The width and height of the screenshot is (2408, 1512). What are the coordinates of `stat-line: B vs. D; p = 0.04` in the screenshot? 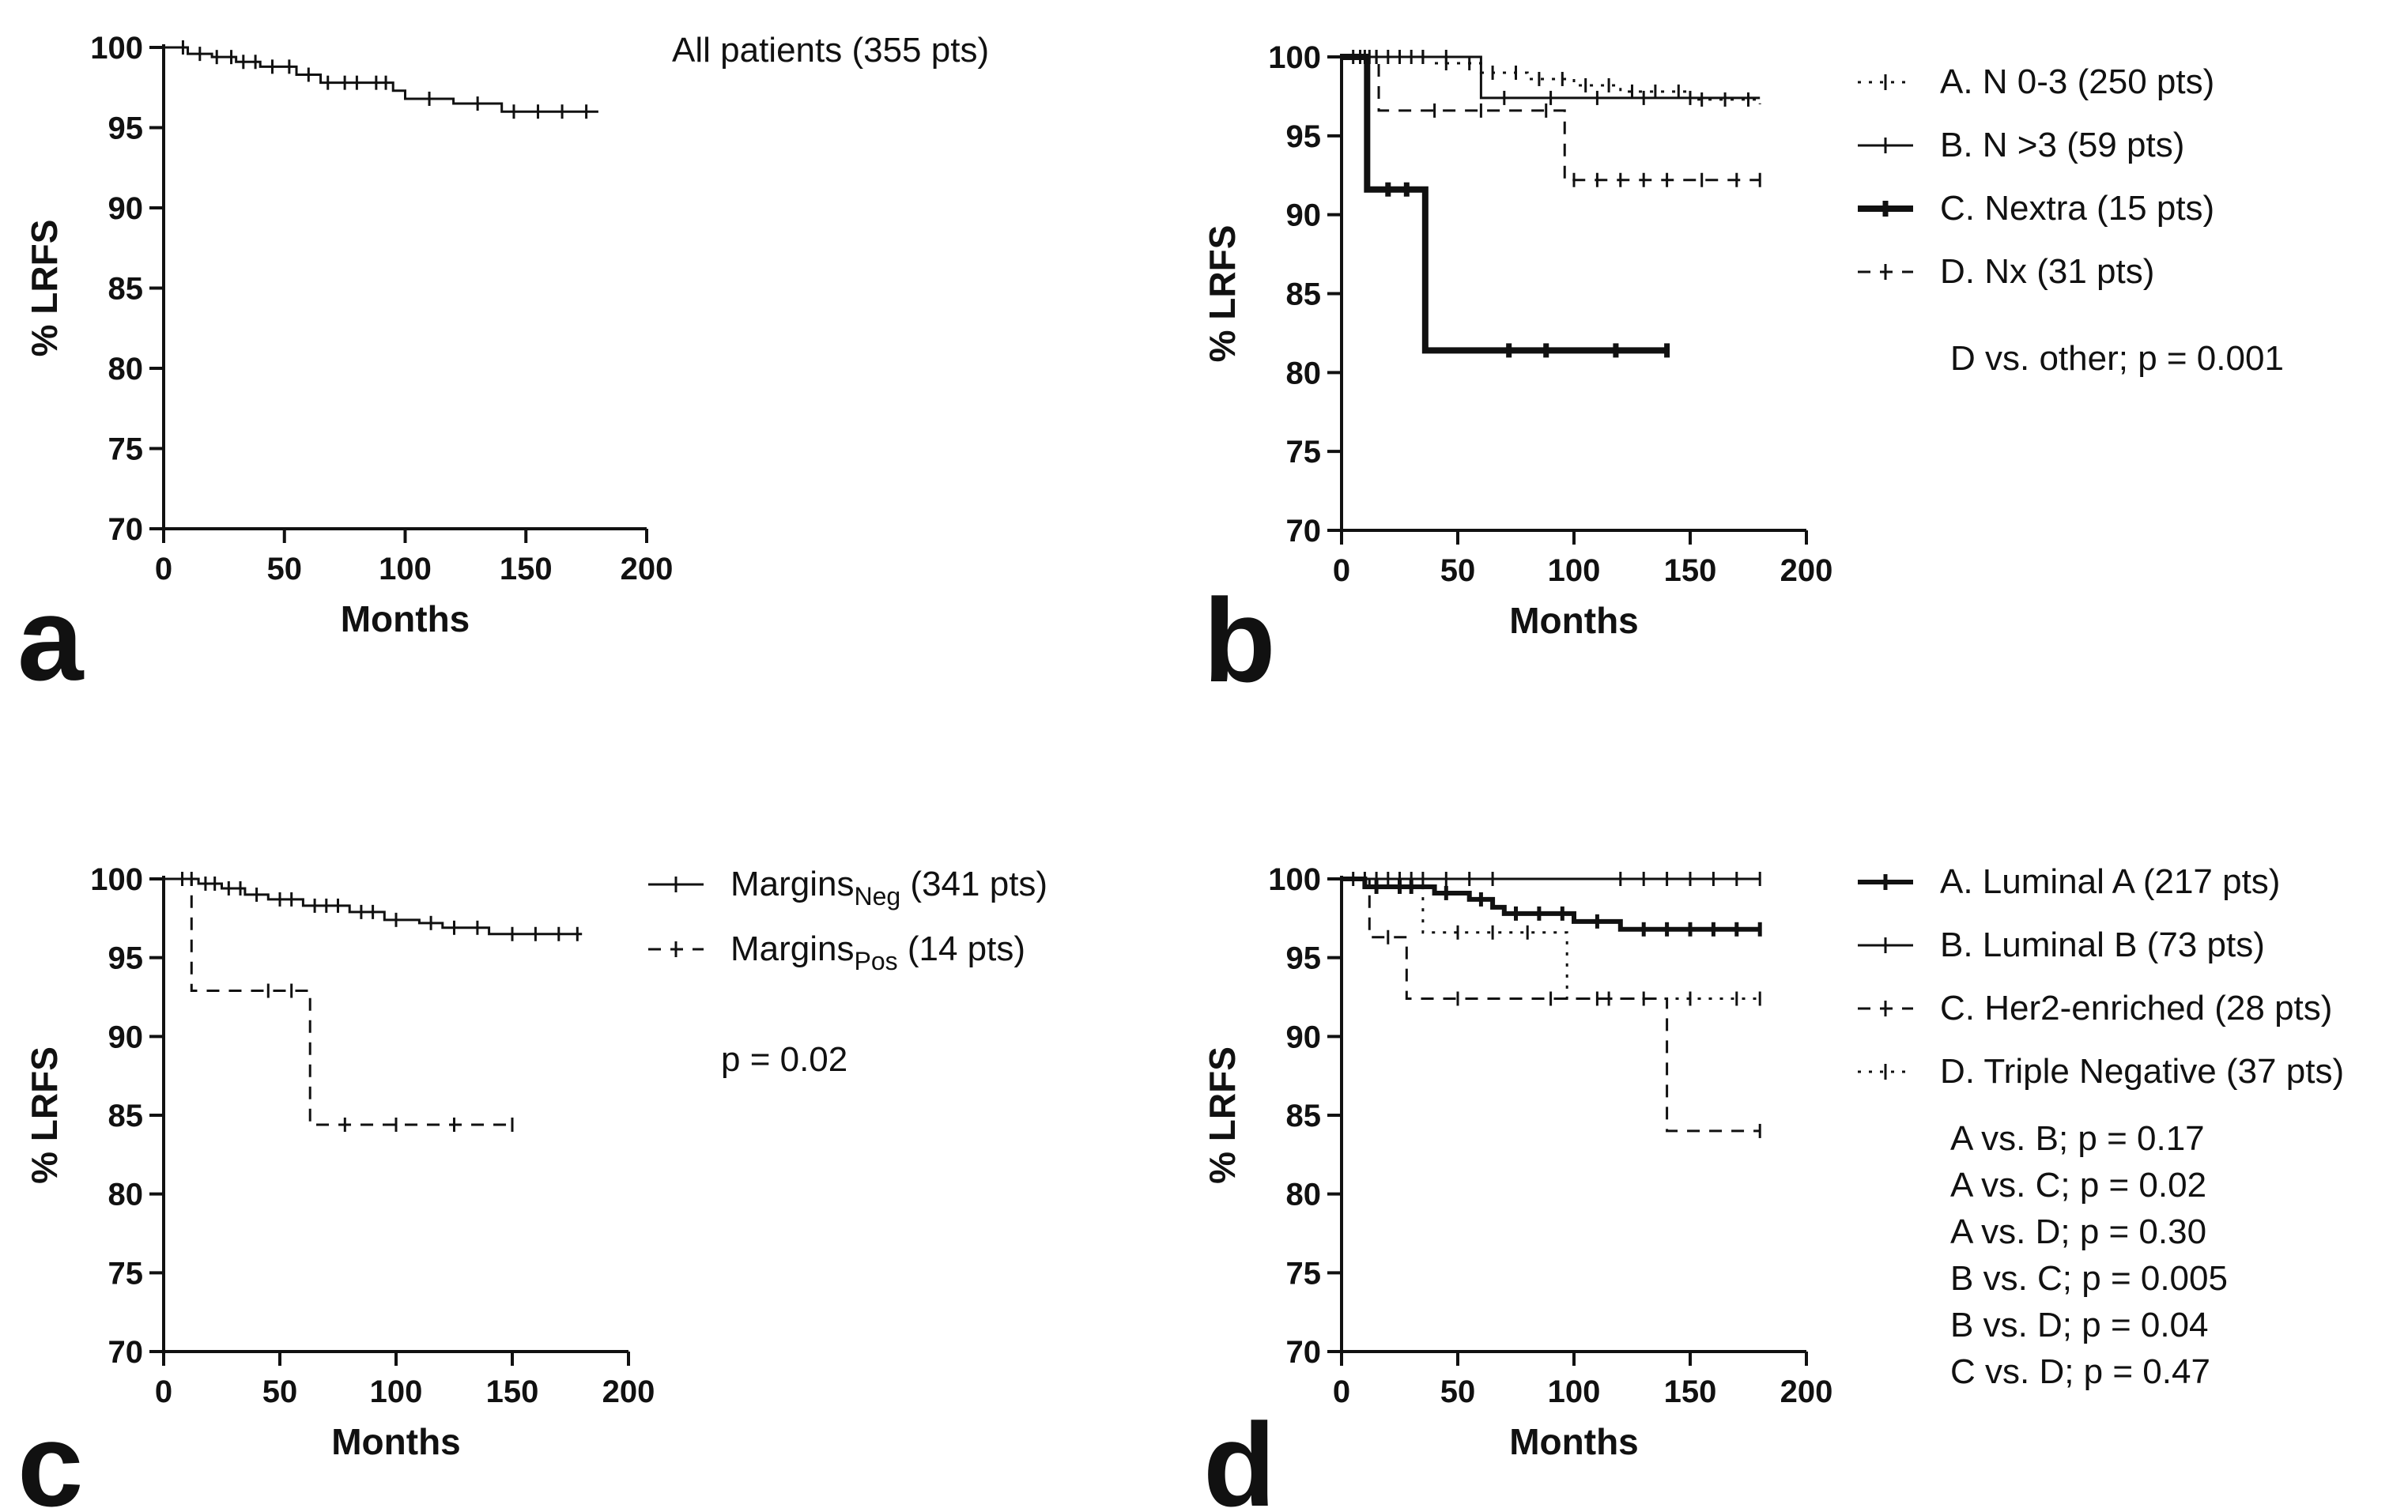 It's located at (2079, 1325).